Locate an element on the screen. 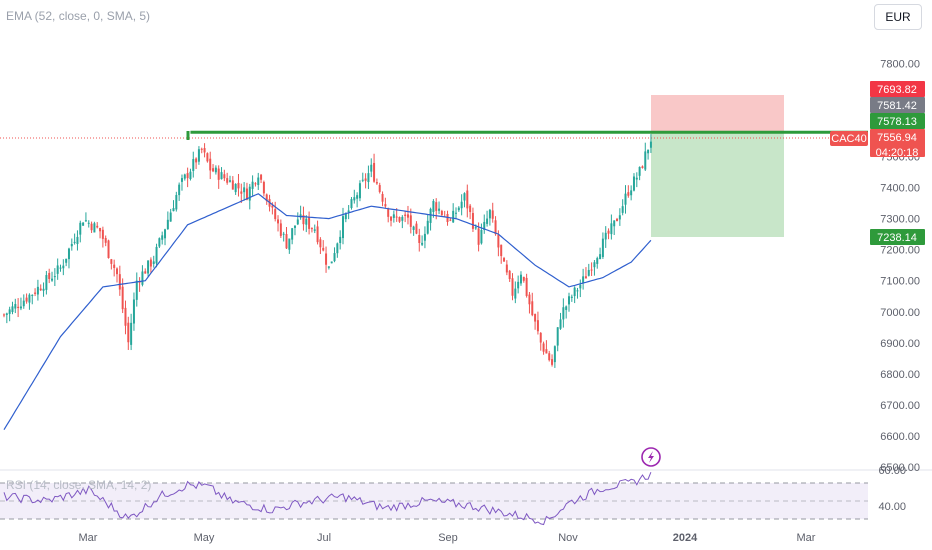 The height and width of the screenshot is (550, 932). stop-loss-zone is located at coordinates (717, 114).